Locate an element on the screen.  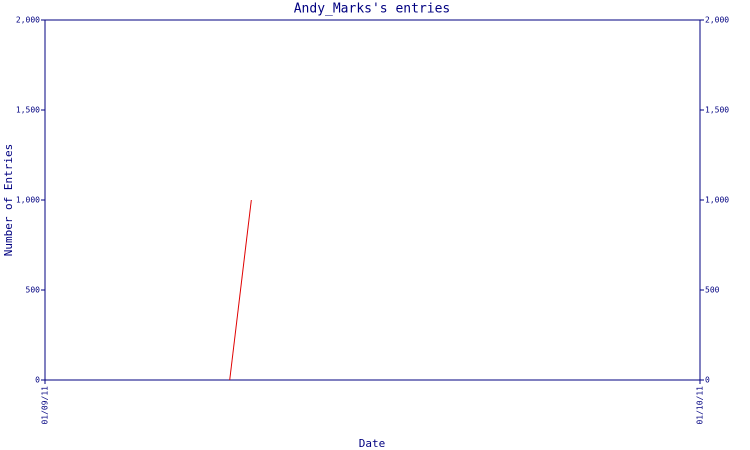
y2-tick-label: 1,500 is located at coordinates (717, 110).